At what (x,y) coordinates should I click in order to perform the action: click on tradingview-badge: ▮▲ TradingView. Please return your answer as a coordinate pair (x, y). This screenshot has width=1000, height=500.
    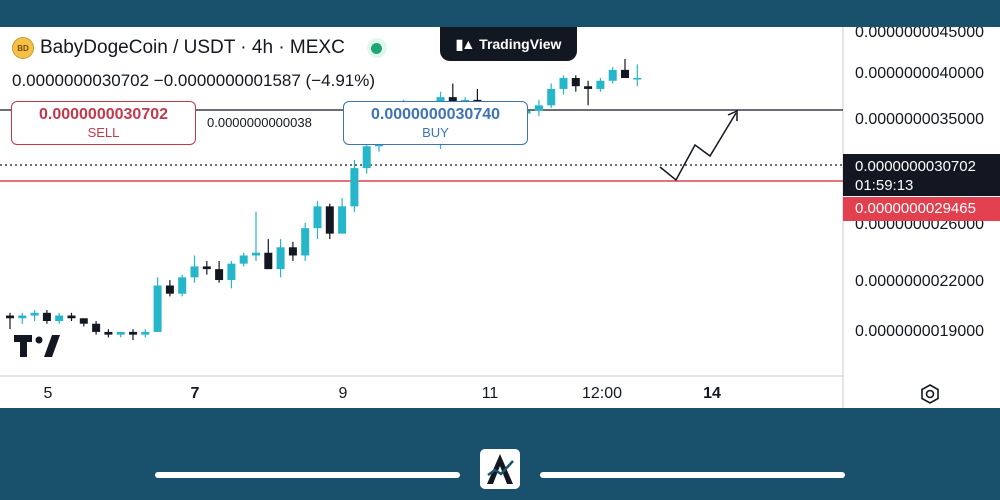
    Looking at the image, I should click on (508, 44).